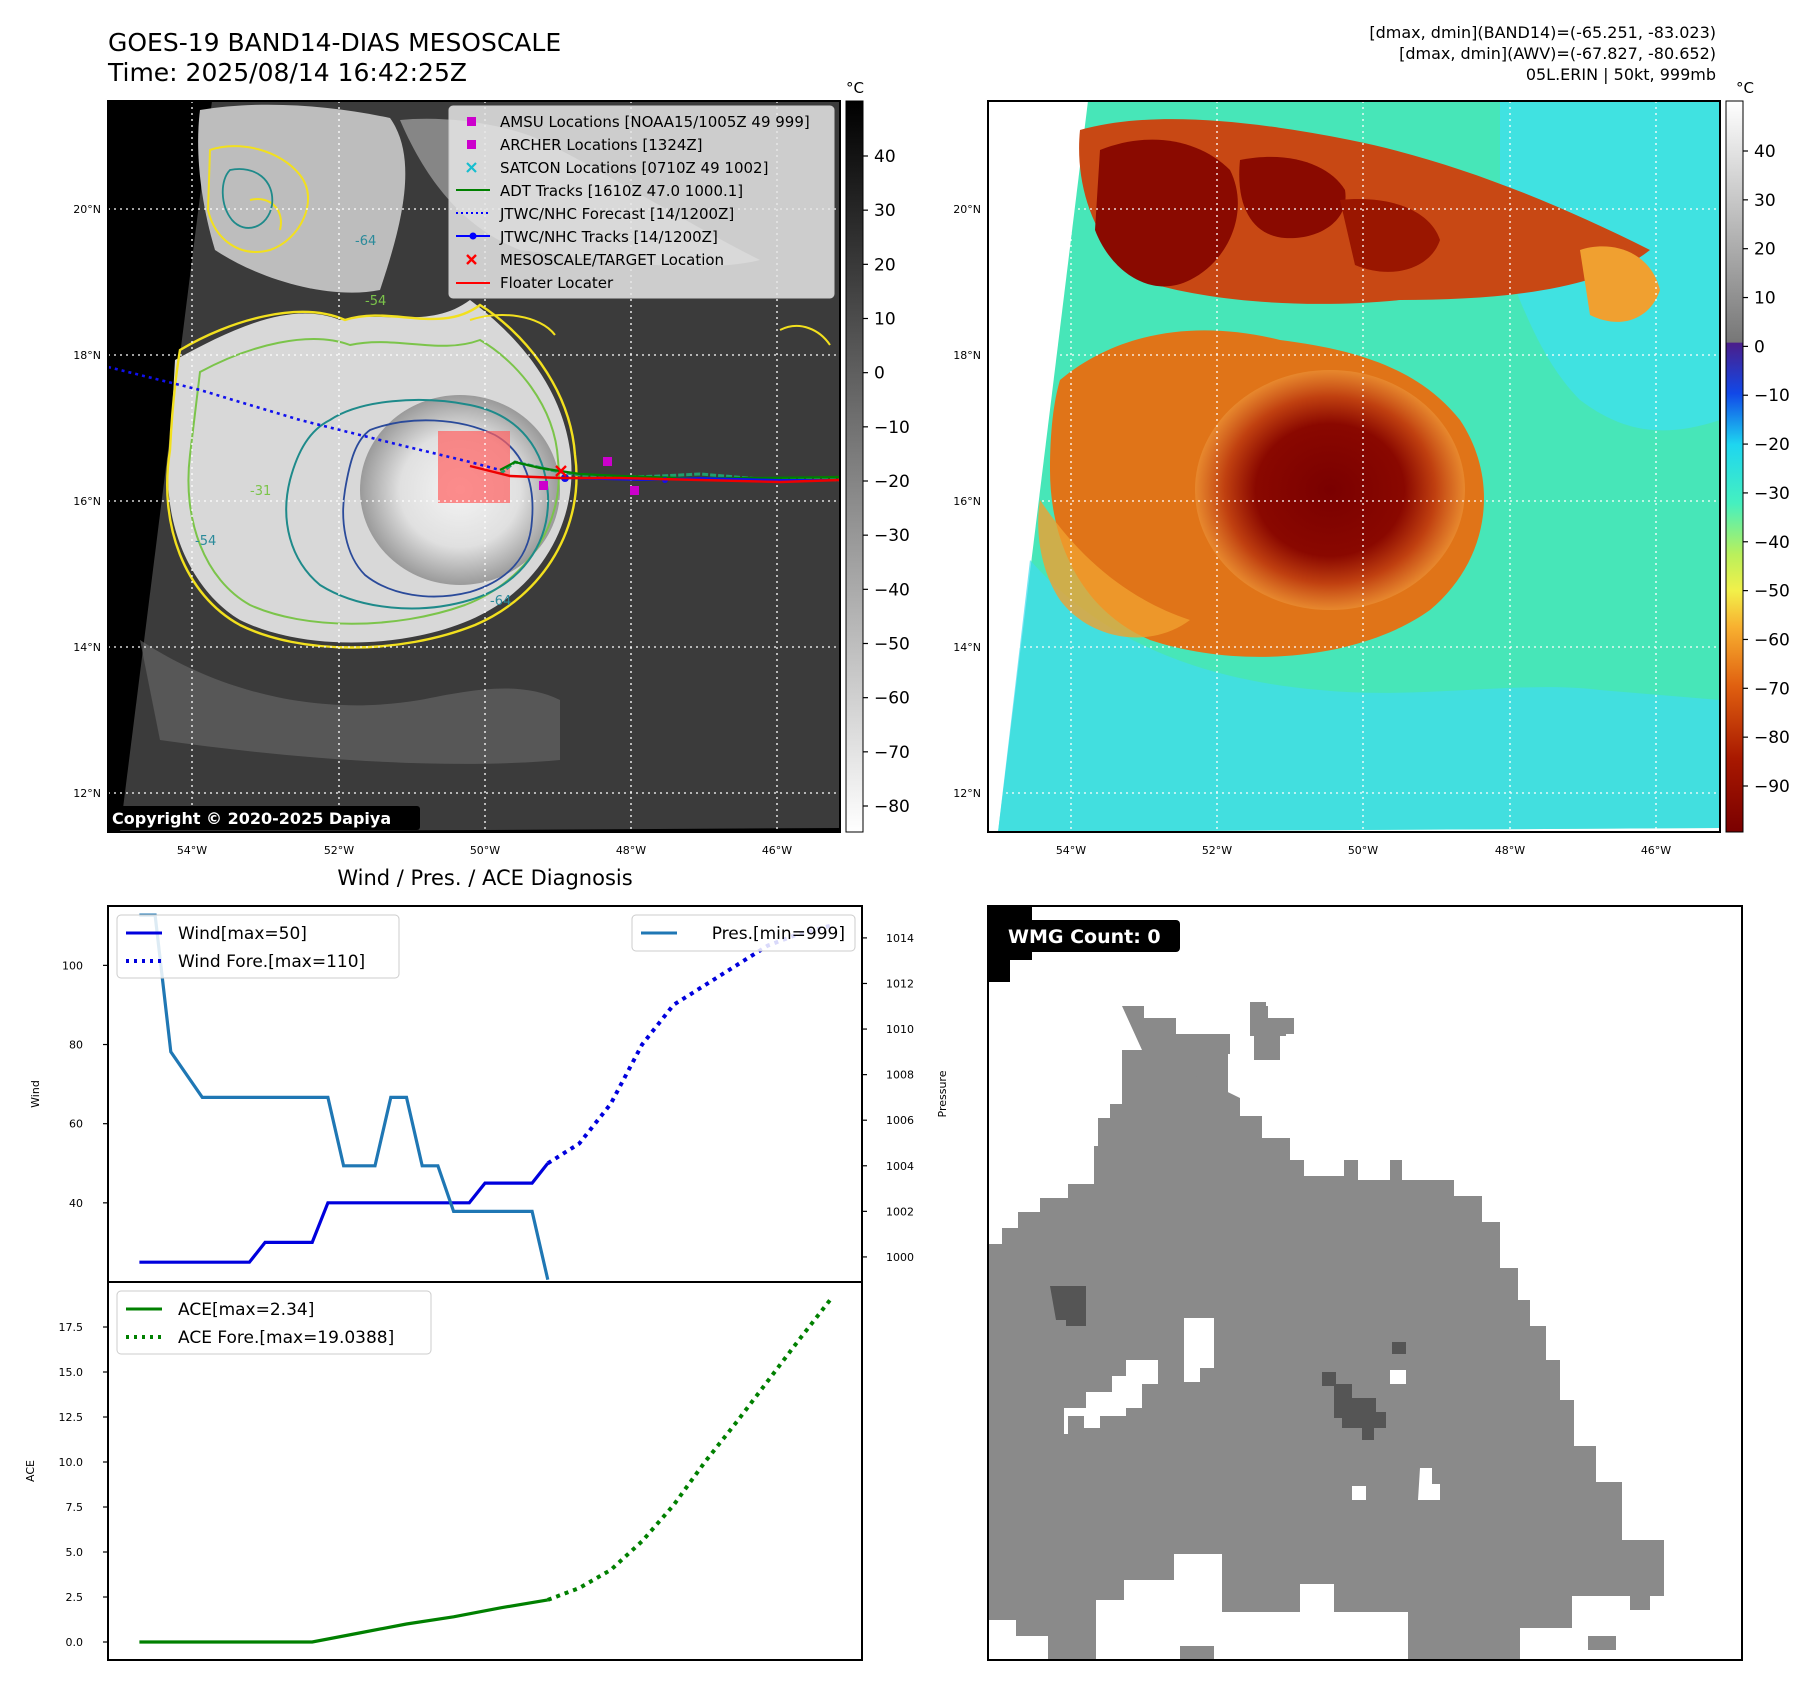 The width and height of the screenshot is (1801, 1690). What do you see at coordinates (1772, 738) in the screenshot?
I see `colorbar-tick-label: −80` at bounding box center [1772, 738].